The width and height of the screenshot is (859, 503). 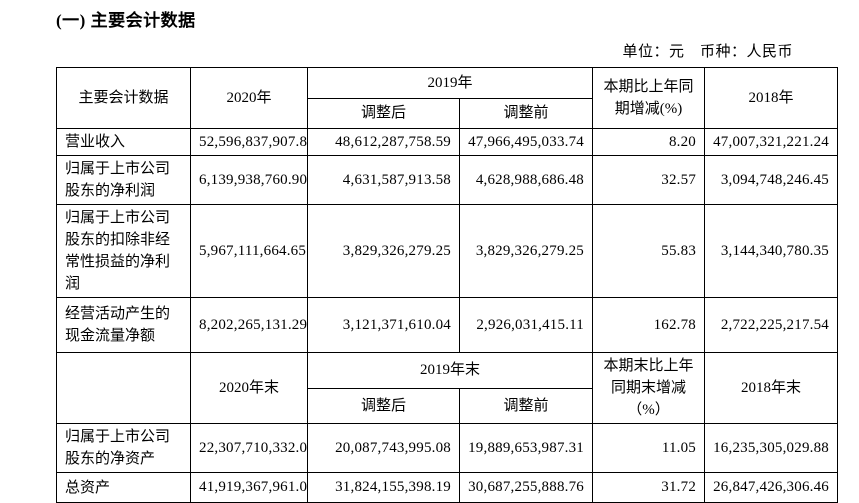 I want to click on header2-change: 本期末比上年同期末增减（%）, so click(x=649, y=388).